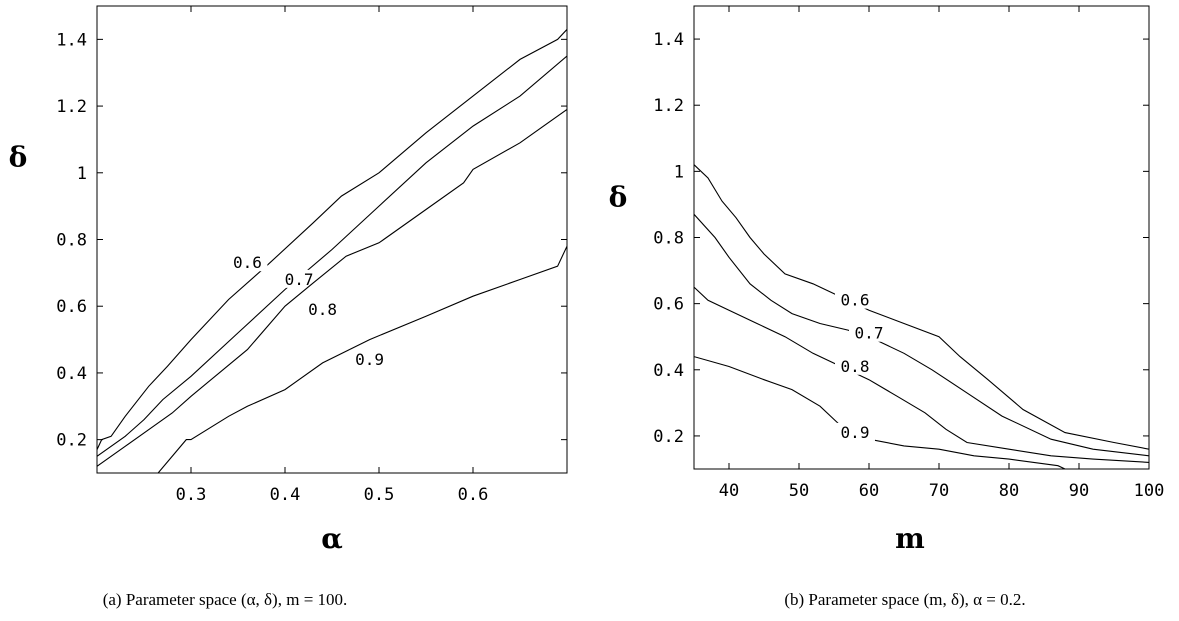 The height and width of the screenshot is (621, 1179). Describe the element at coordinates (939, 491) in the screenshot. I see `x-tick-label: 70` at that location.